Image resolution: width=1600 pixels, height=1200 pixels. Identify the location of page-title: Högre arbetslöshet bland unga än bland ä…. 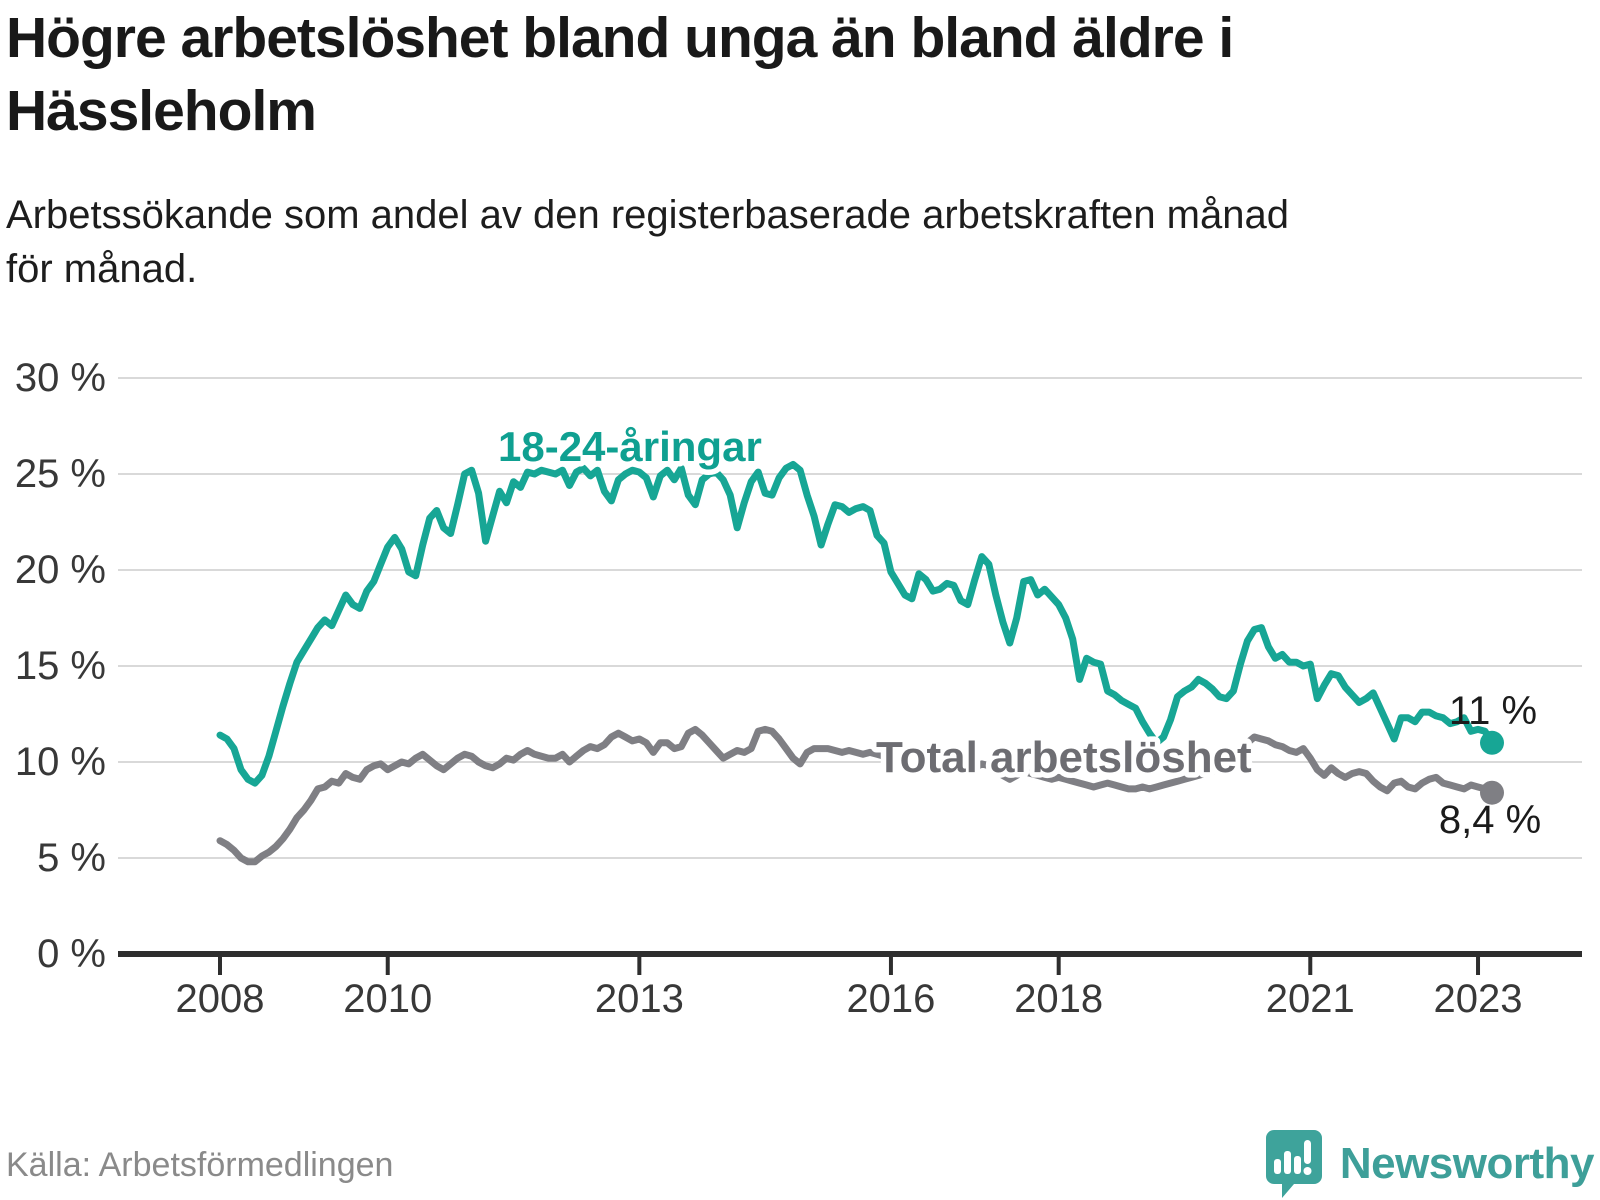
(796, 75).